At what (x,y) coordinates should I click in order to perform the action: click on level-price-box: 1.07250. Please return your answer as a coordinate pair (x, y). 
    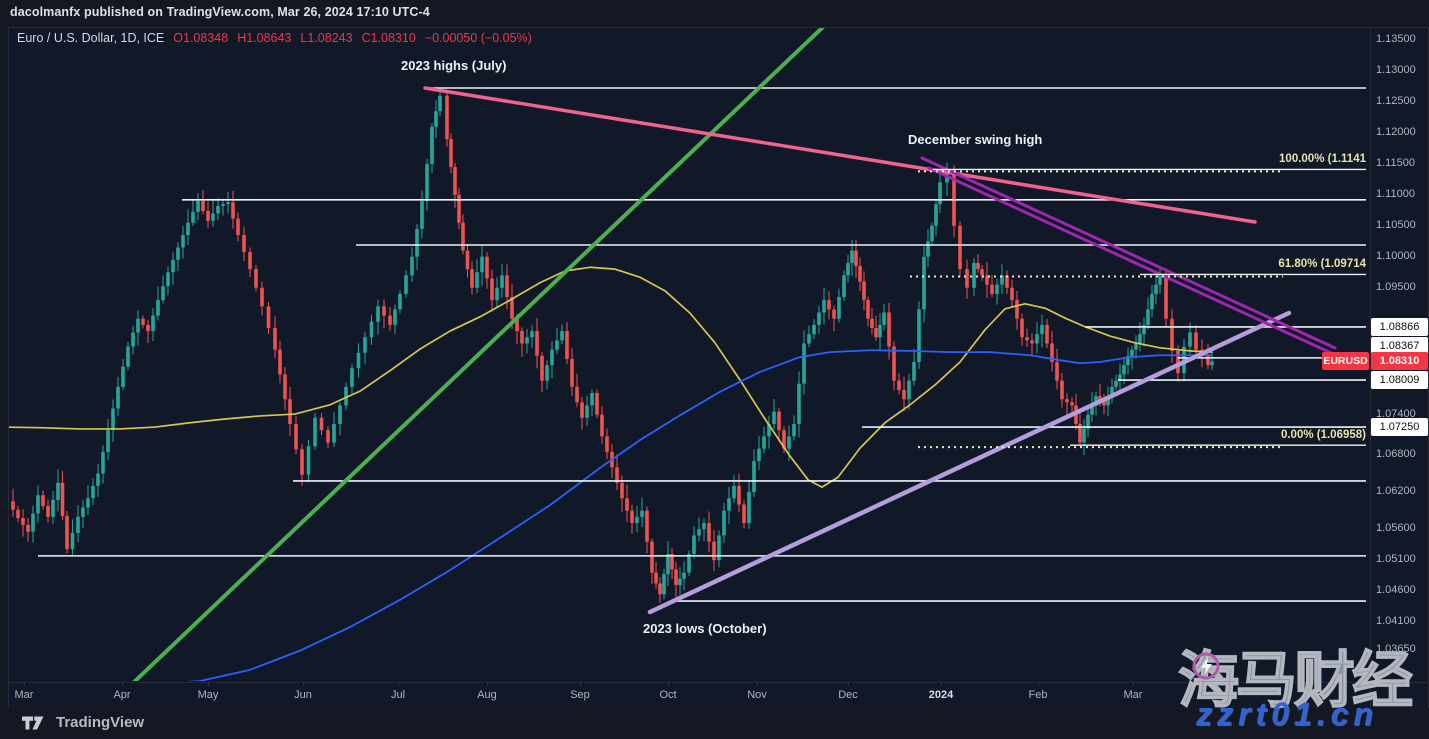
    Looking at the image, I should click on (1399, 427).